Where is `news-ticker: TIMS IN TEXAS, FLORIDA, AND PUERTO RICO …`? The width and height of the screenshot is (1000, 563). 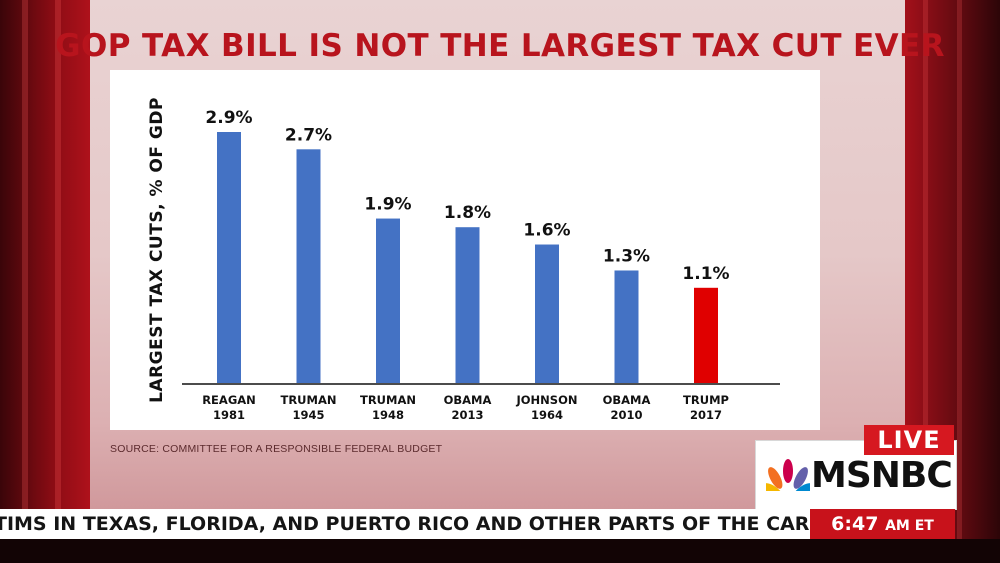
news-ticker: TIMS IN TEXAS, FLORIDA, AND PUERTO RICO … is located at coordinates (405, 524).